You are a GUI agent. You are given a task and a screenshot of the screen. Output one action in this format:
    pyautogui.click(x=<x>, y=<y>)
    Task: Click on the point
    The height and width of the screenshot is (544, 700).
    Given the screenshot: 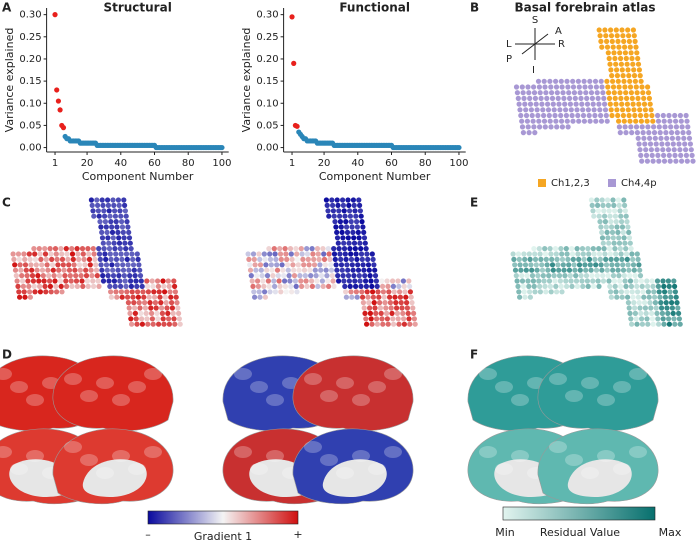 What is the action you would take?
    pyautogui.click(x=57, y=90)
    